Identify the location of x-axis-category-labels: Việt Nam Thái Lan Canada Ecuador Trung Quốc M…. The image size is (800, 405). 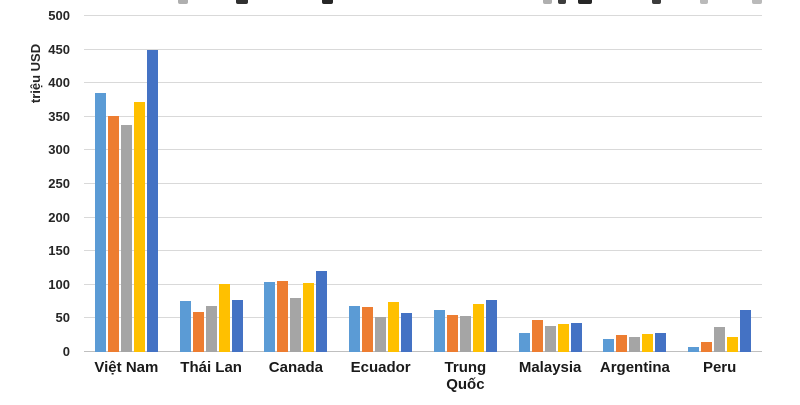
(423, 376).